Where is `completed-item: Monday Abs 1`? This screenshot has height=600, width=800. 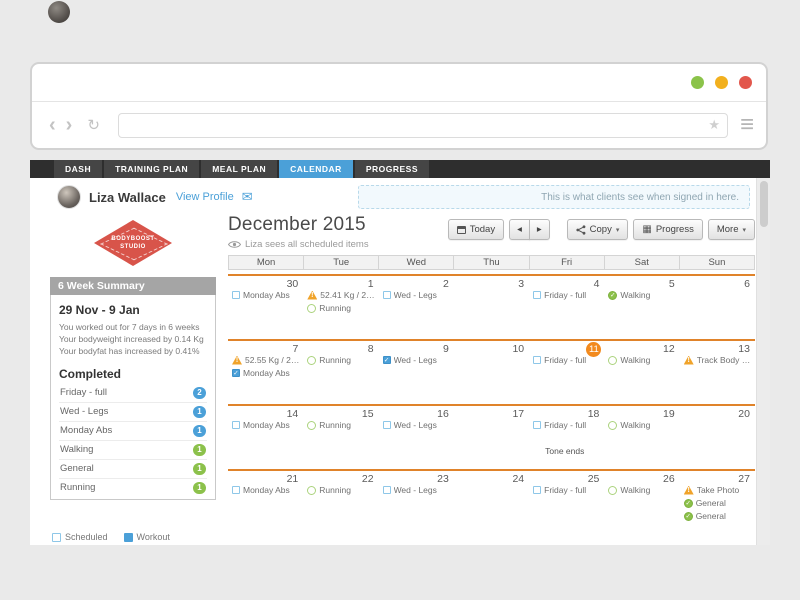
completed-item: Monday Abs 1 is located at coordinates (133, 431).